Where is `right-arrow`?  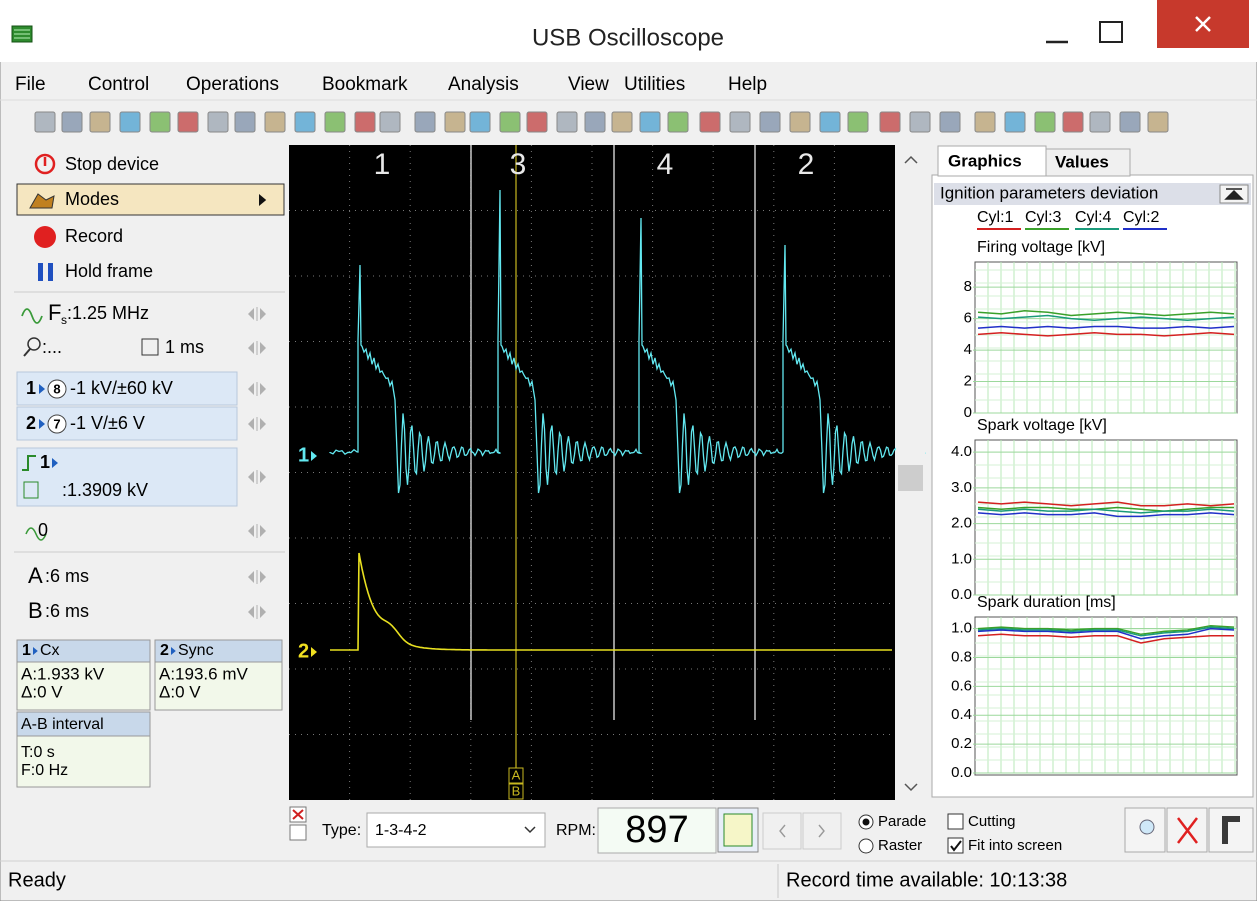
right-arrow is located at coordinates (263, 531).